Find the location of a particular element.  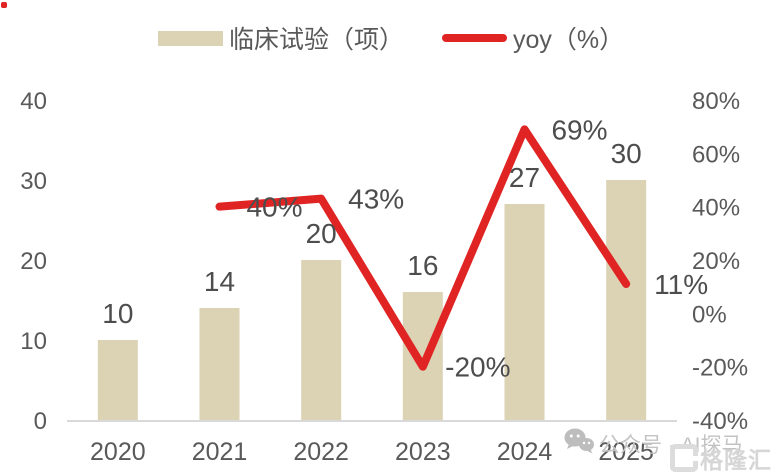

yoy-value-label-2024: 69% is located at coordinates (579, 129).